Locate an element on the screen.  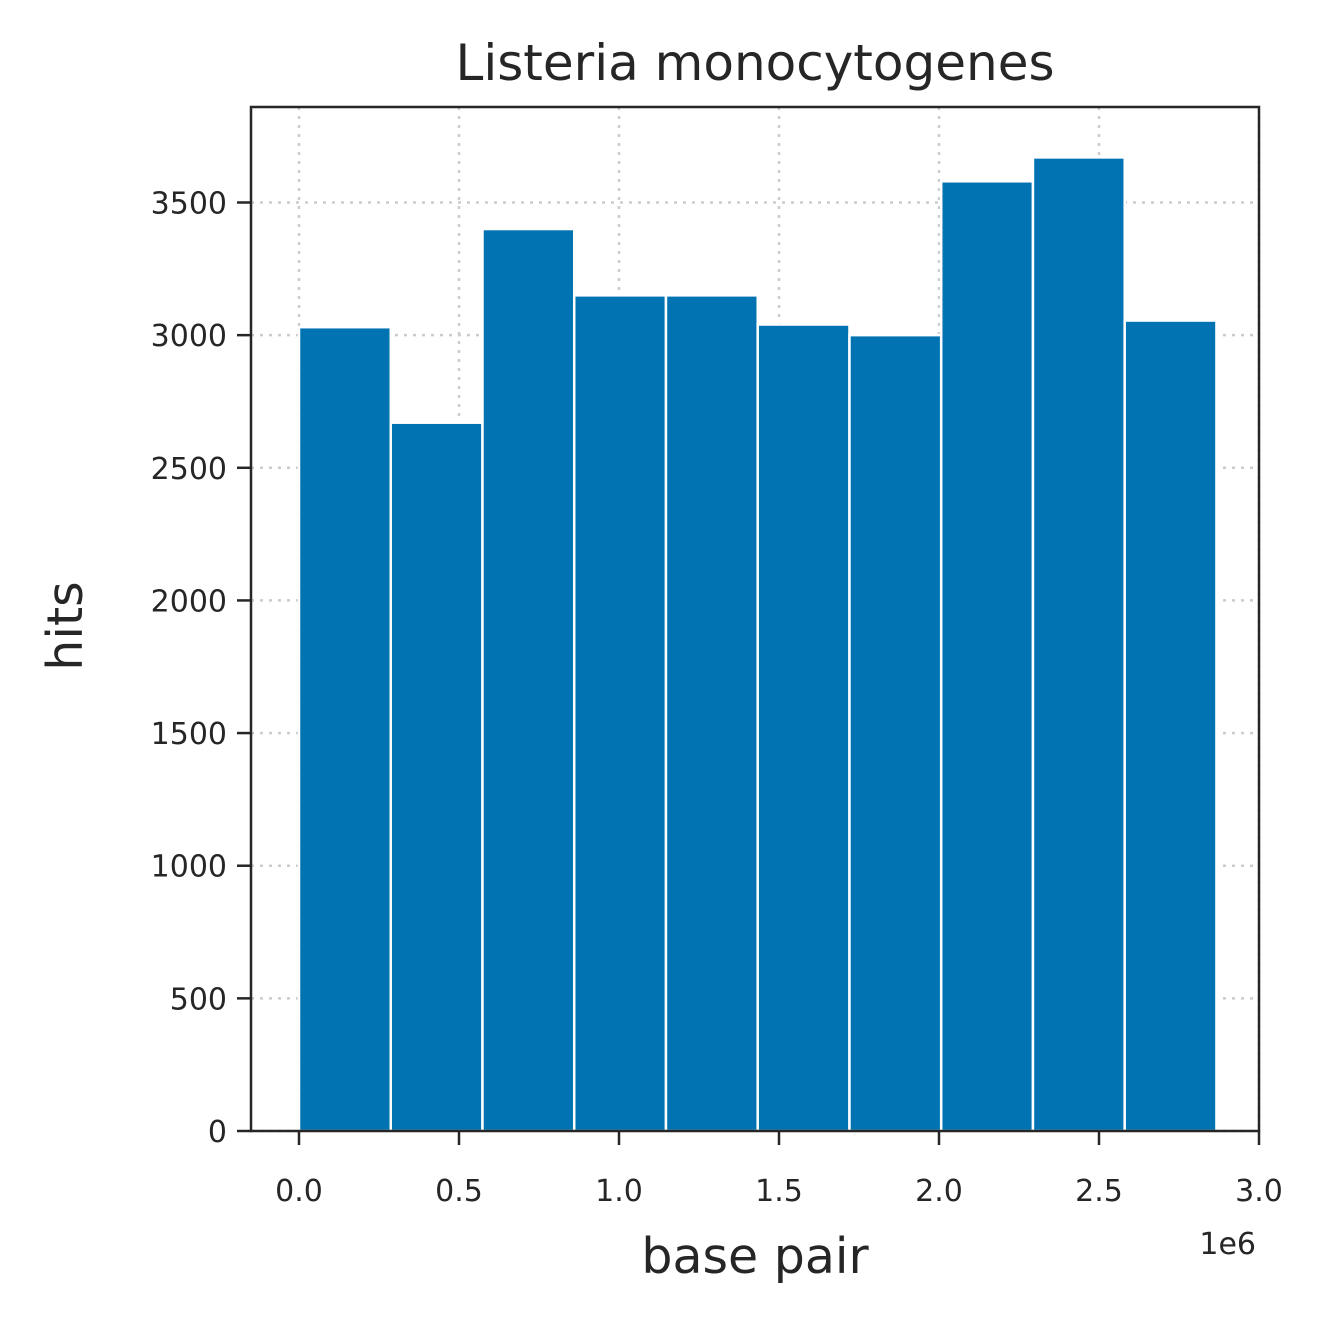
x-tick-label: 2.5 is located at coordinates (1099, 1191).